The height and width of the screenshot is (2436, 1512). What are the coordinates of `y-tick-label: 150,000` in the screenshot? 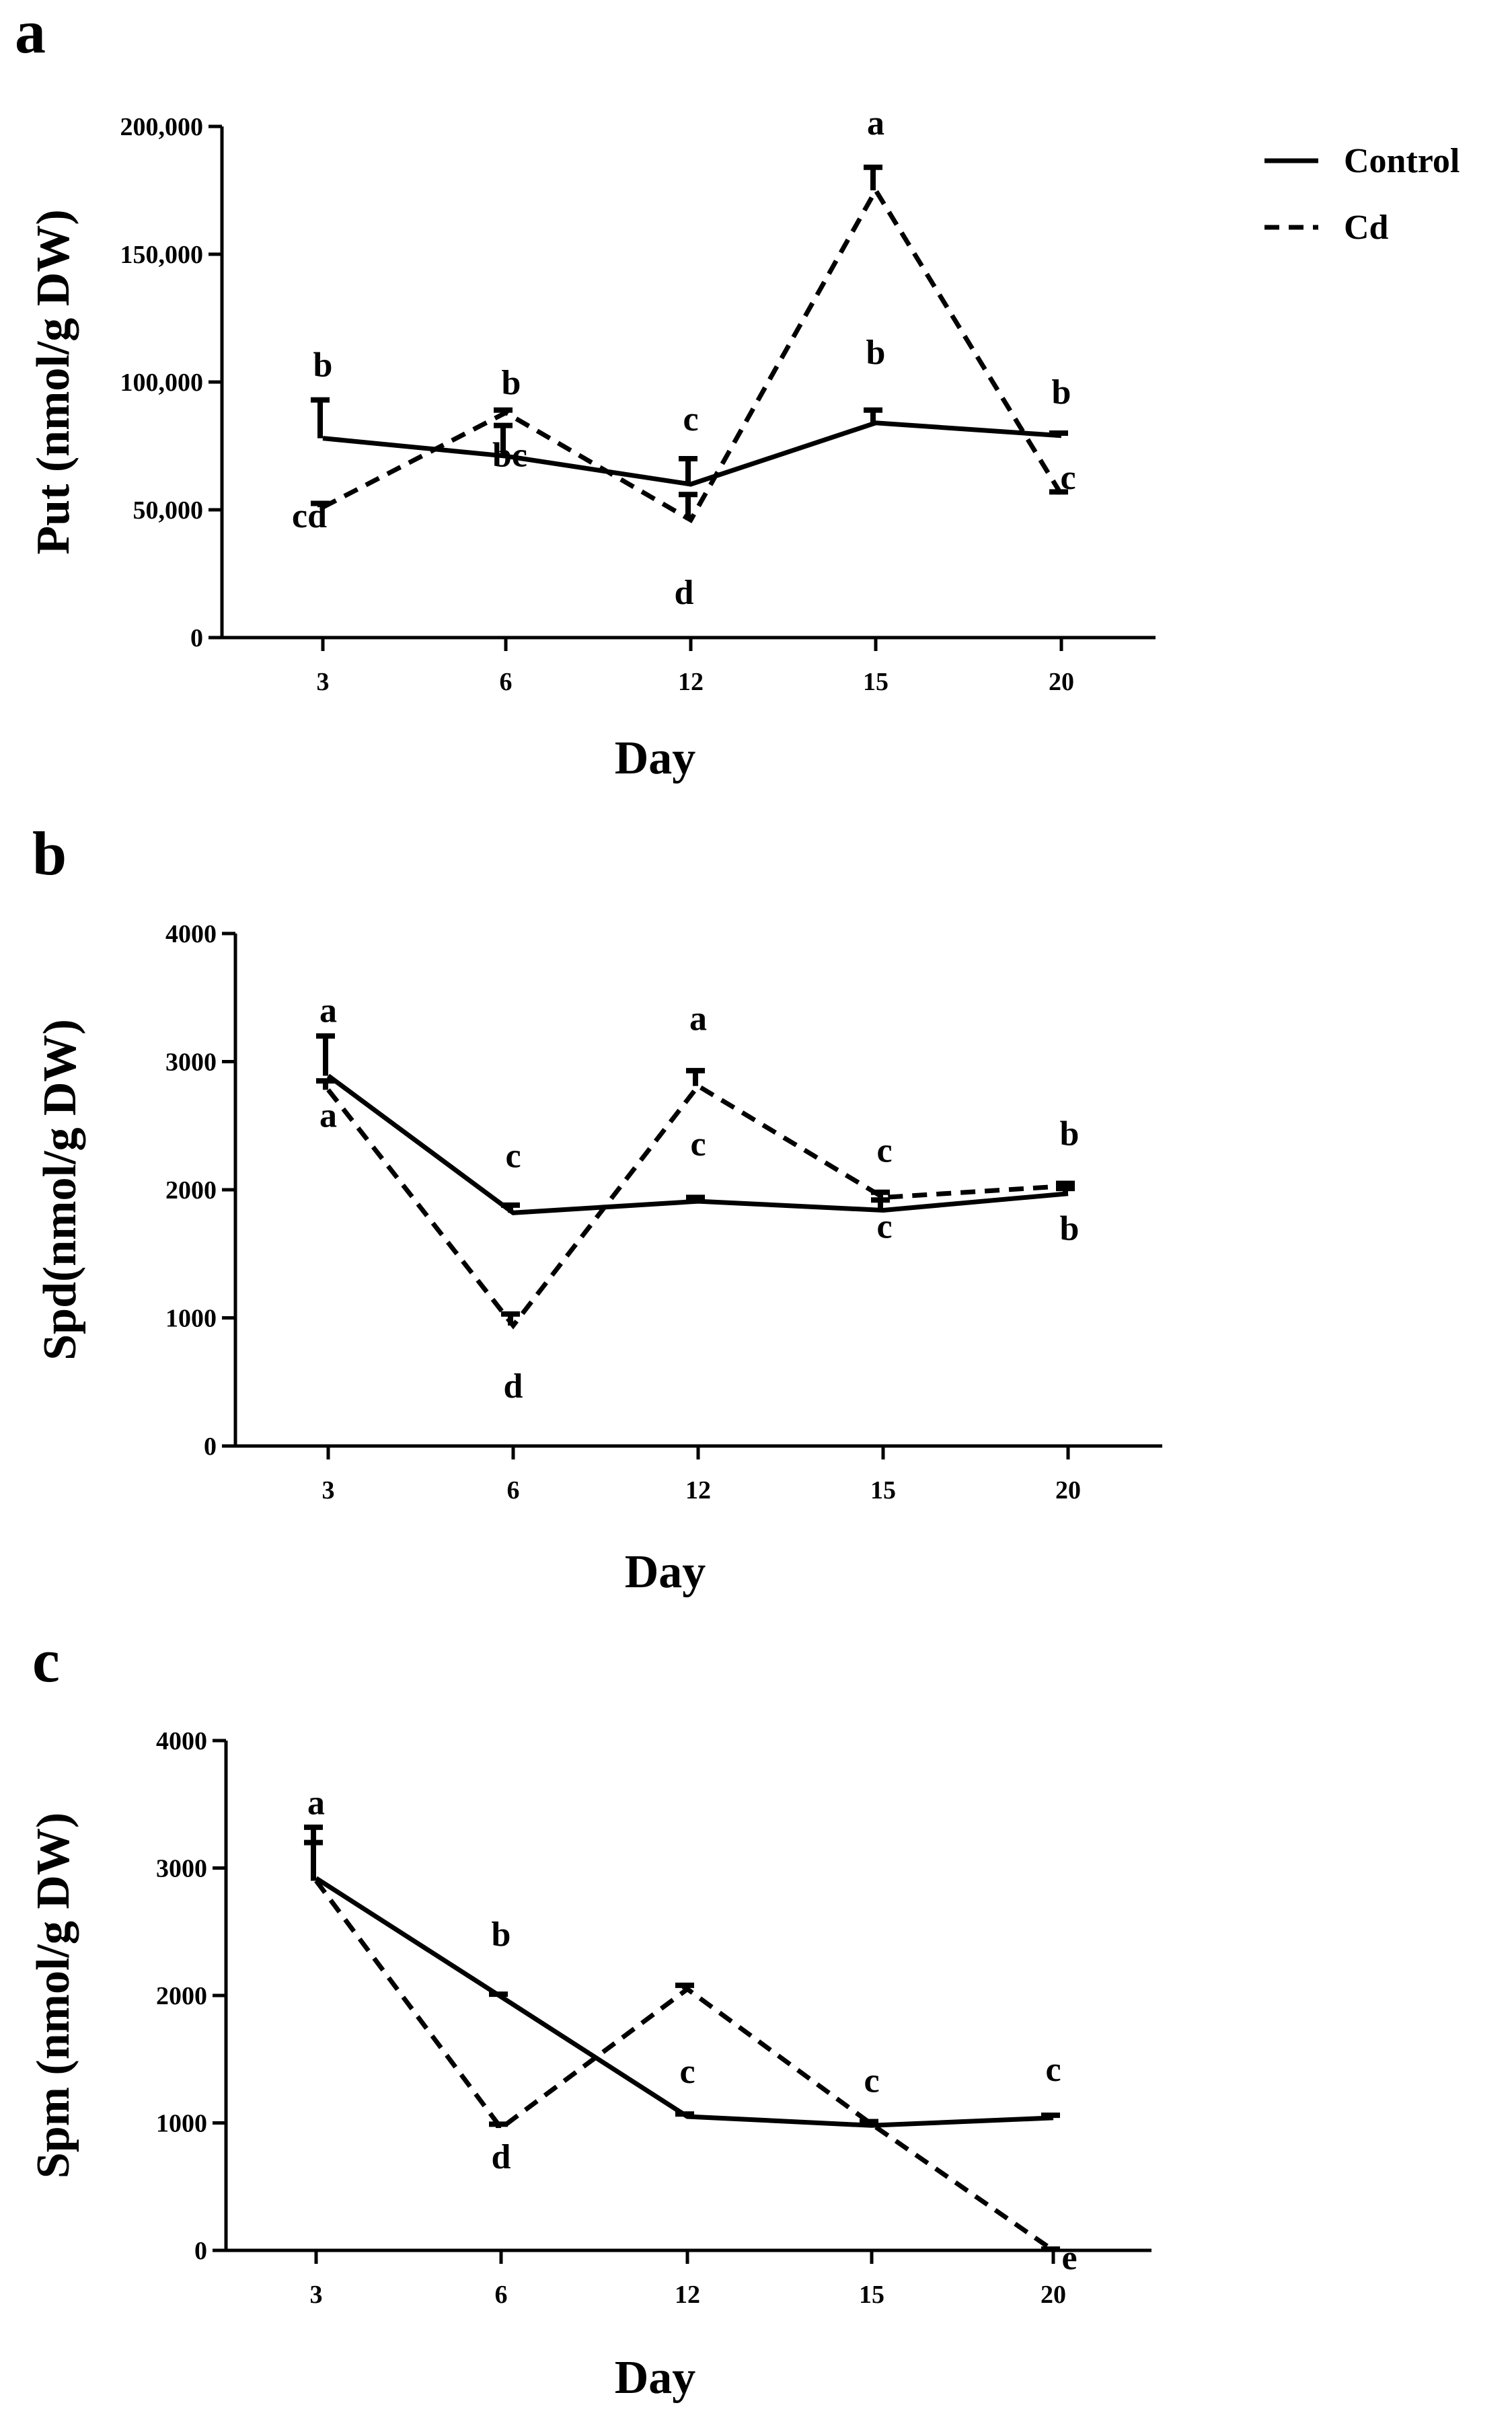 It's located at (162, 255).